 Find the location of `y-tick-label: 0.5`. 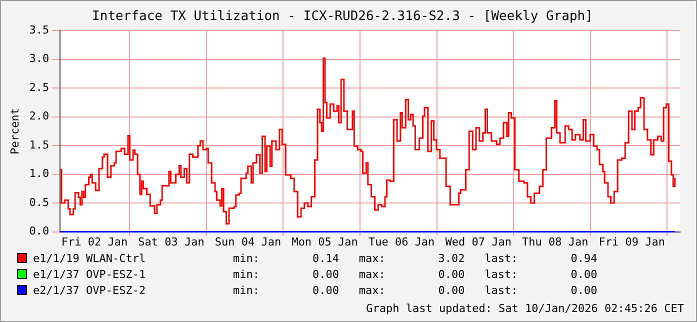

y-tick-label: 0.5 is located at coordinates (39, 202).